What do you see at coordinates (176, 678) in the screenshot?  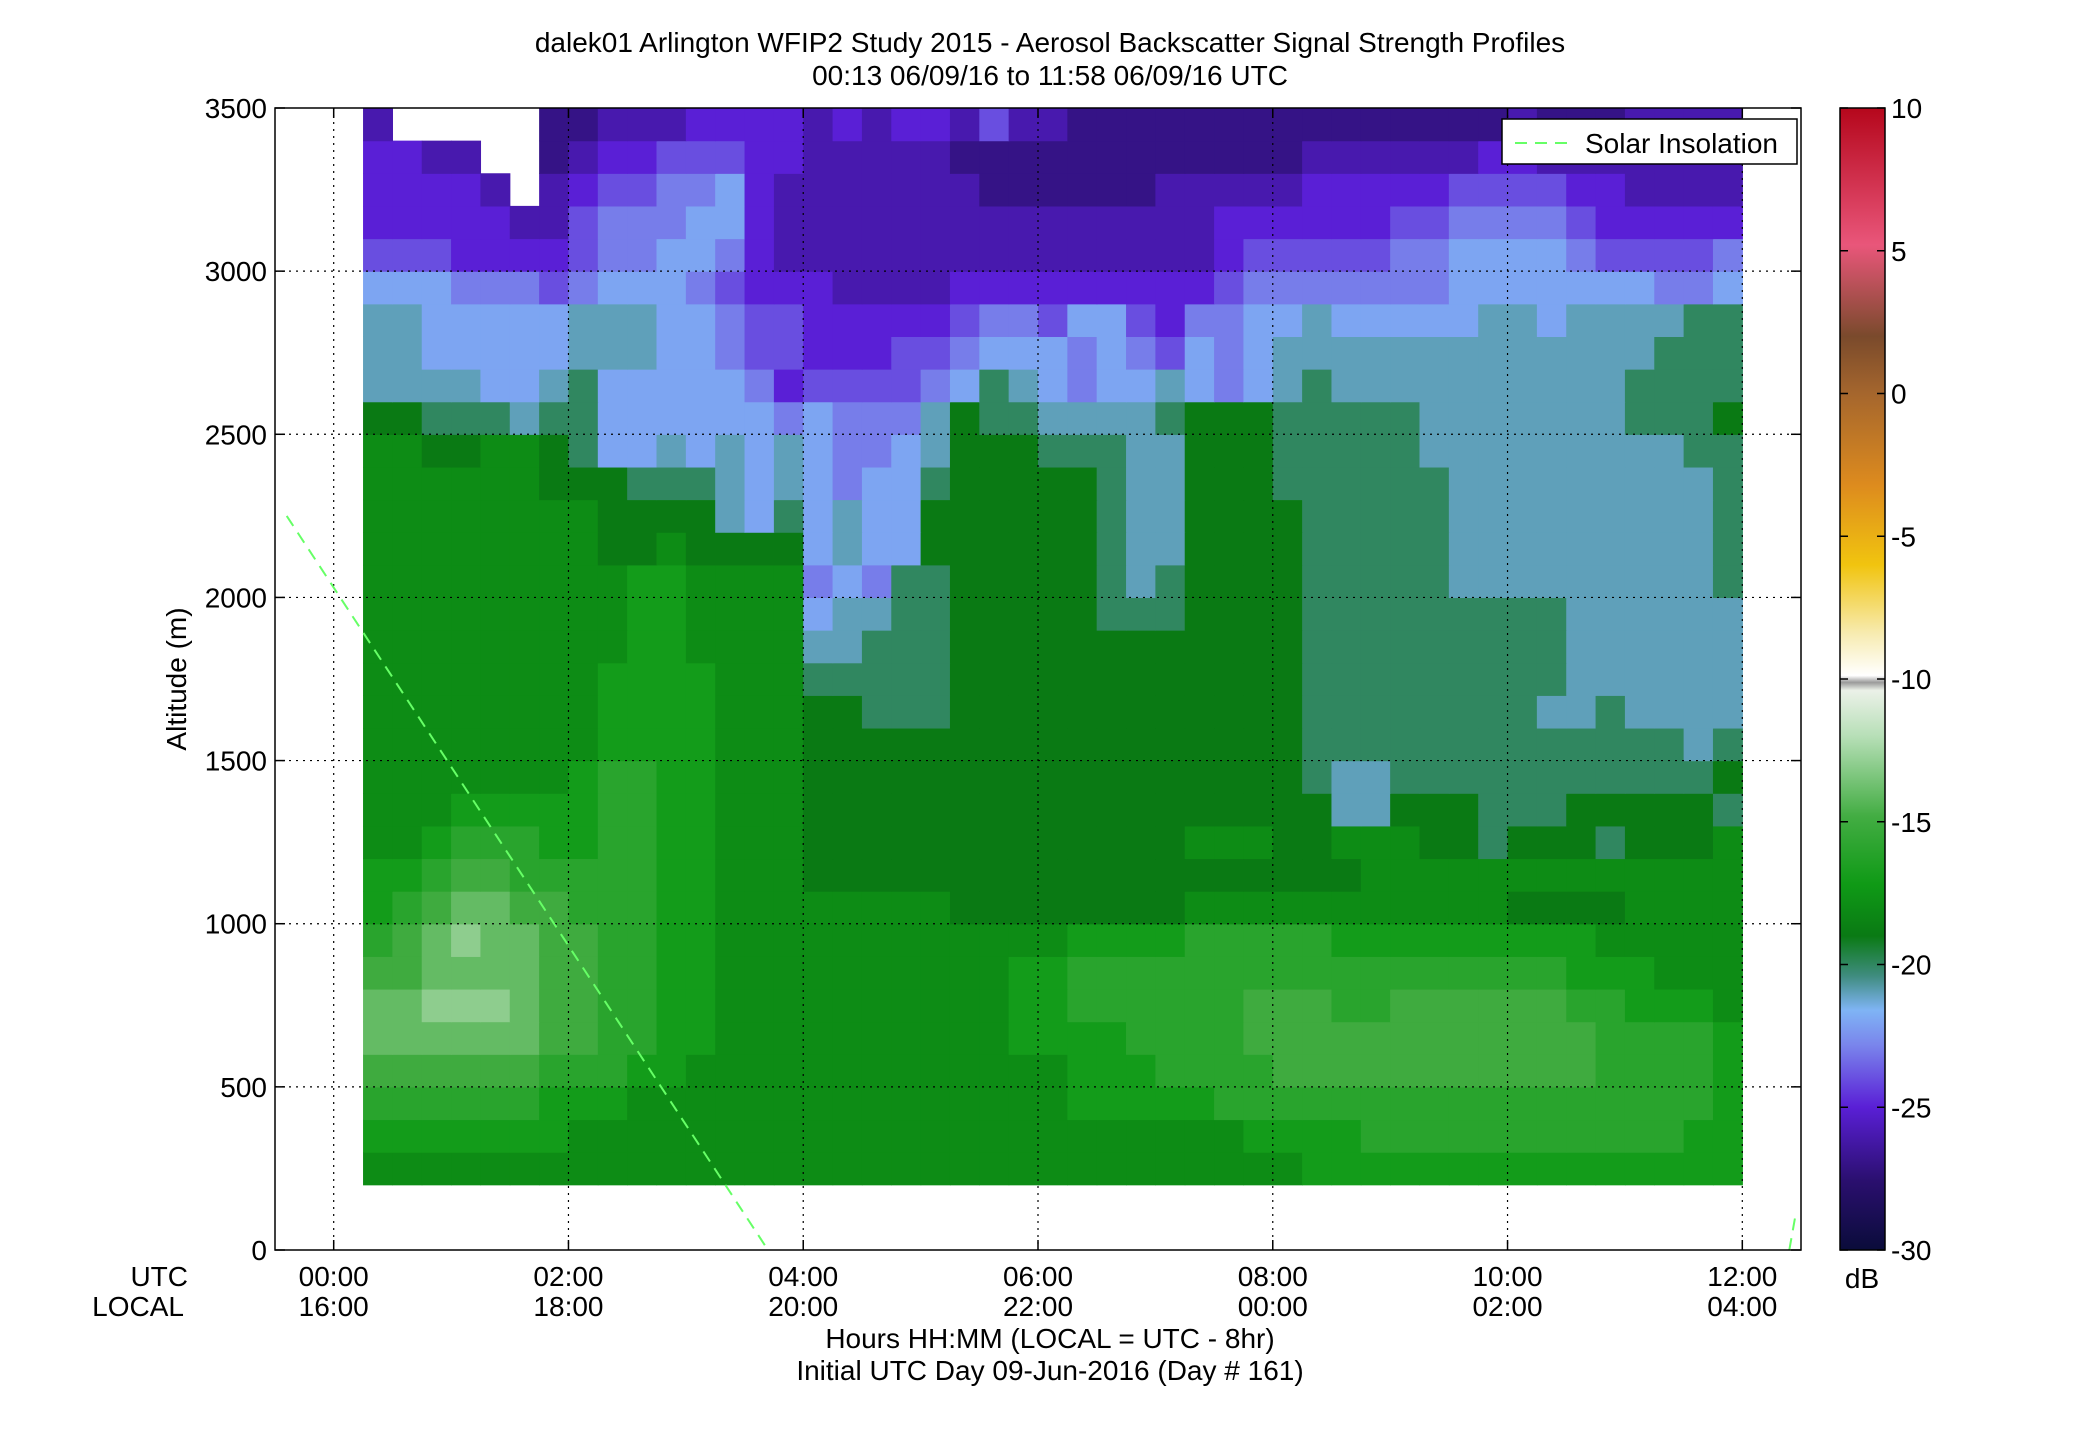 I see `y-axis-label: Altitude (m)` at bounding box center [176, 678].